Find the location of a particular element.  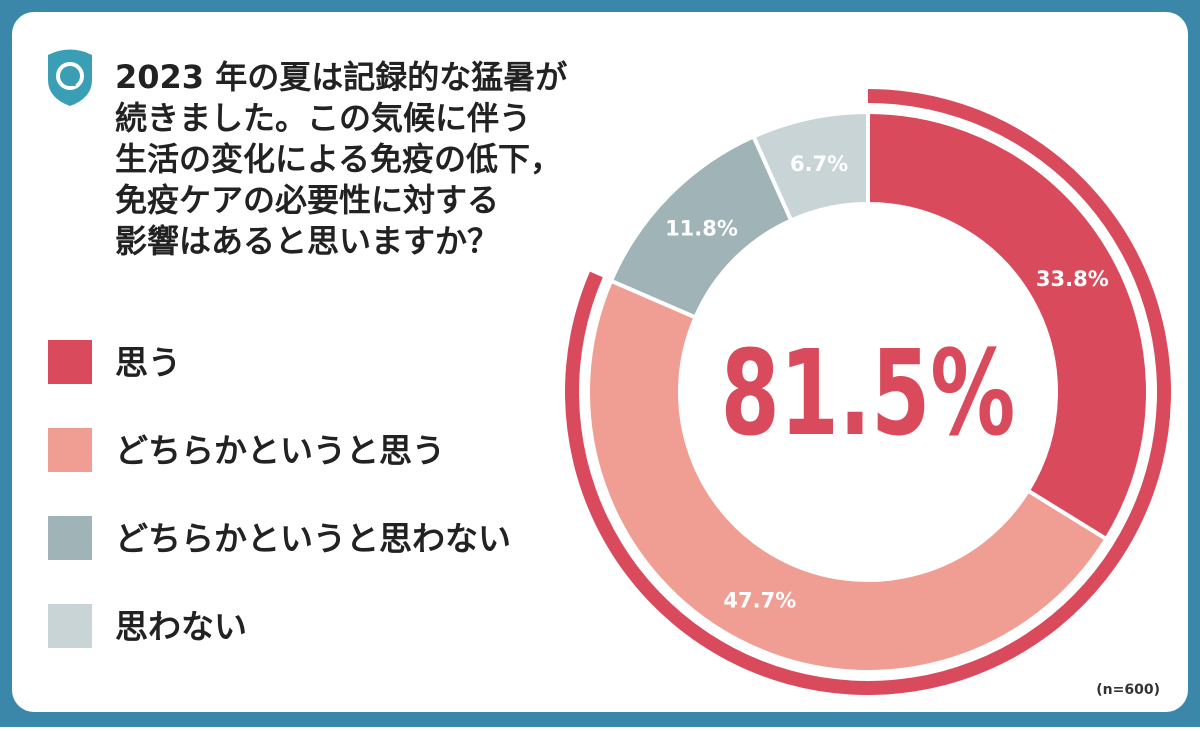

title-line: 影響はあると思いますか？ is located at coordinates (307, 241).